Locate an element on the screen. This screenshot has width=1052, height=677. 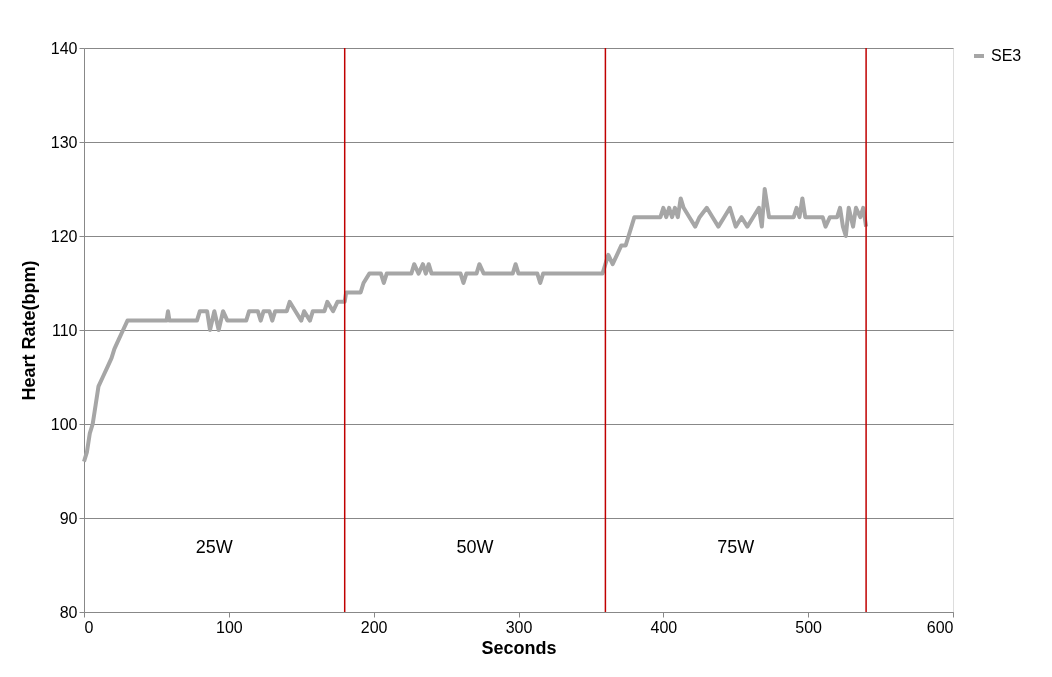
x-axis-title: Seconds is located at coordinates (519, 647).